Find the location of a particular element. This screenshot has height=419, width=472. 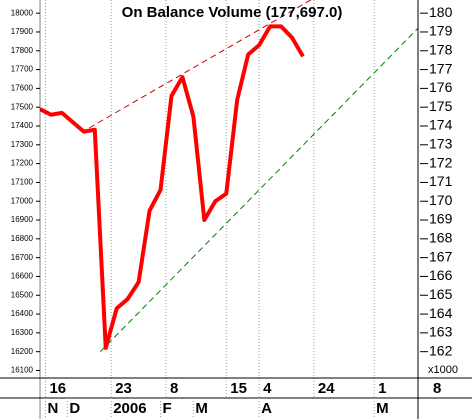

y2-tick-label: 168 is located at coordinates (441, 238).